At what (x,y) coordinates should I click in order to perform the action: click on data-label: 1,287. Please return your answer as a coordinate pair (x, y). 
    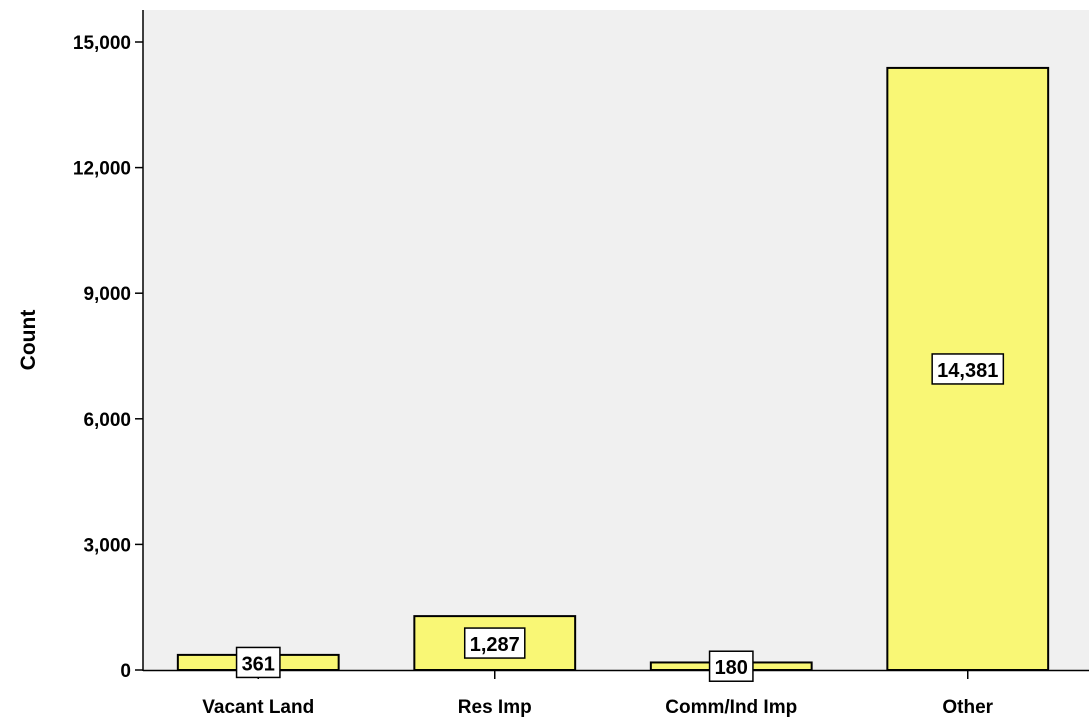
    Looking at the image, I should click on (495, 645).